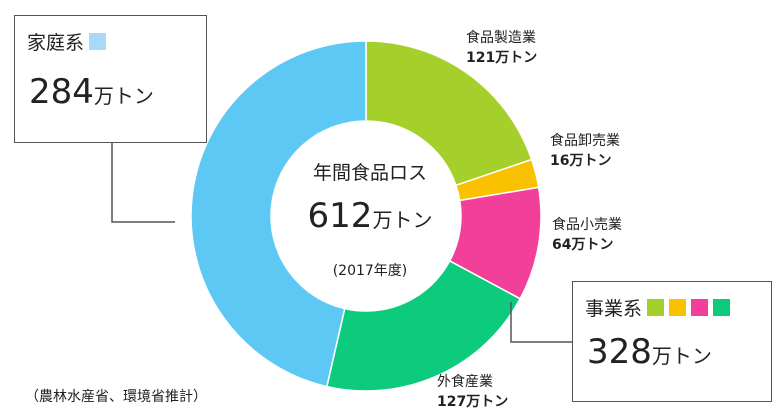 This screenshot has height=417, width=784. I want to click on business-swatch-retail, so click(700, 307).